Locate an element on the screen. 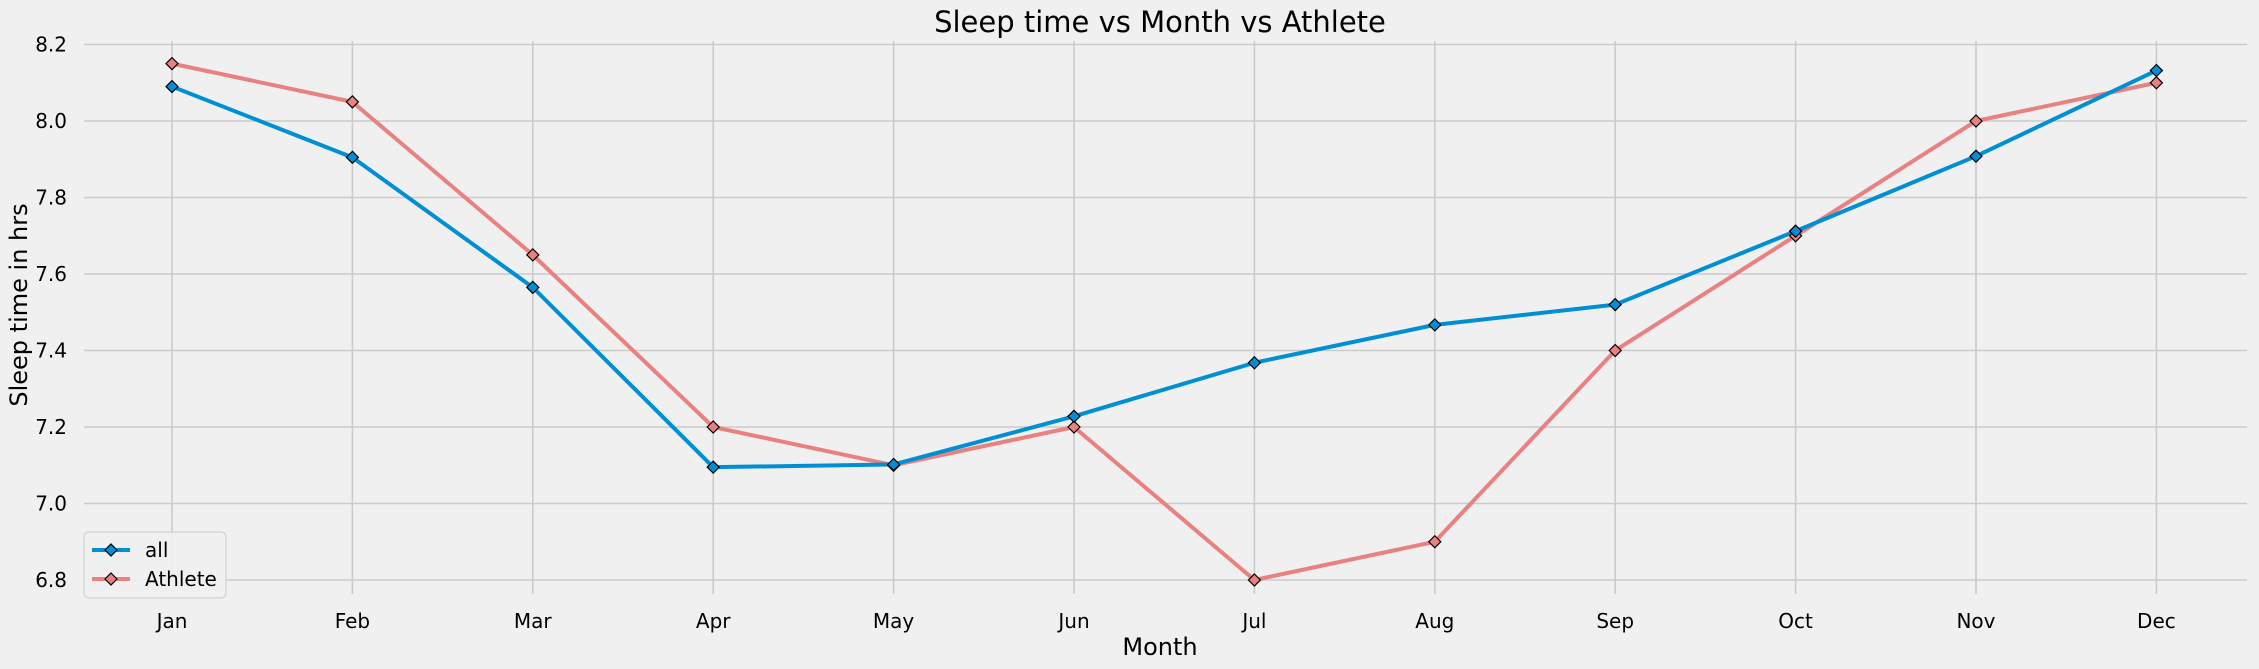 The image size is (2259, 669). y-tick-labels: 6.8 7.0 7.2 7.4 7.6 7.8 8.0 8.2 is located at coordinates (51, 313).